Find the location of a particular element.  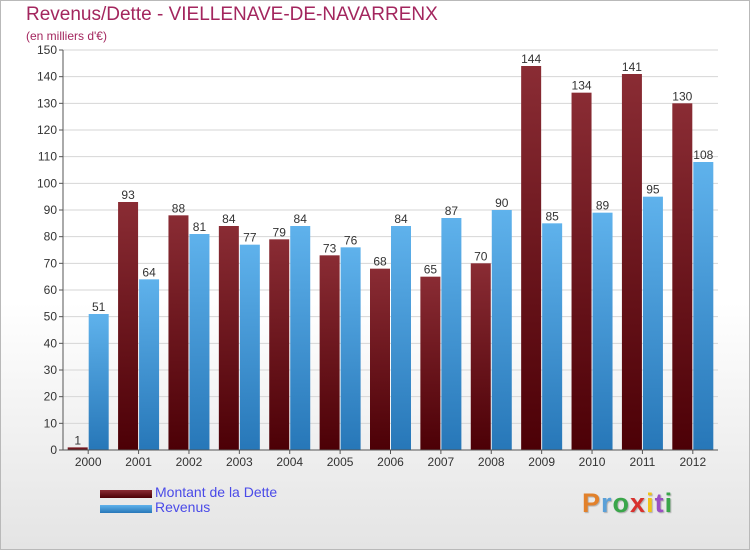

bar-revenus-label: 87 is located at coordinates (452, 211).